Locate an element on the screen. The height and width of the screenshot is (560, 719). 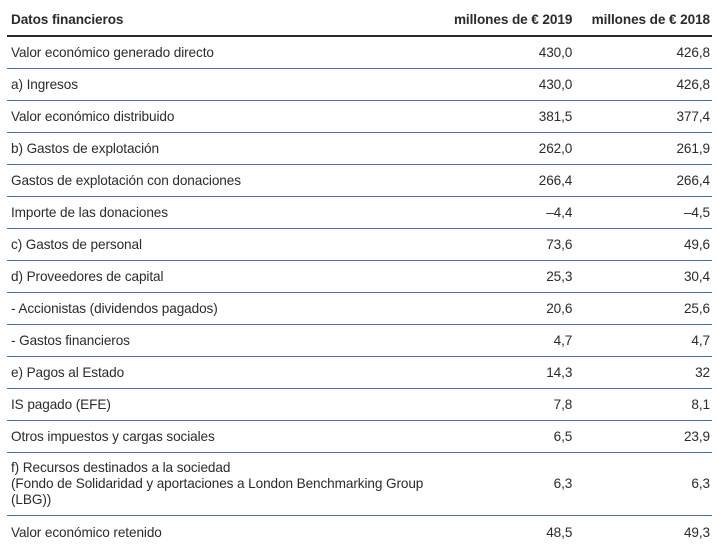
table-row: a) Ingresos 430,0 426,8 is located at coordinates (359, 84).